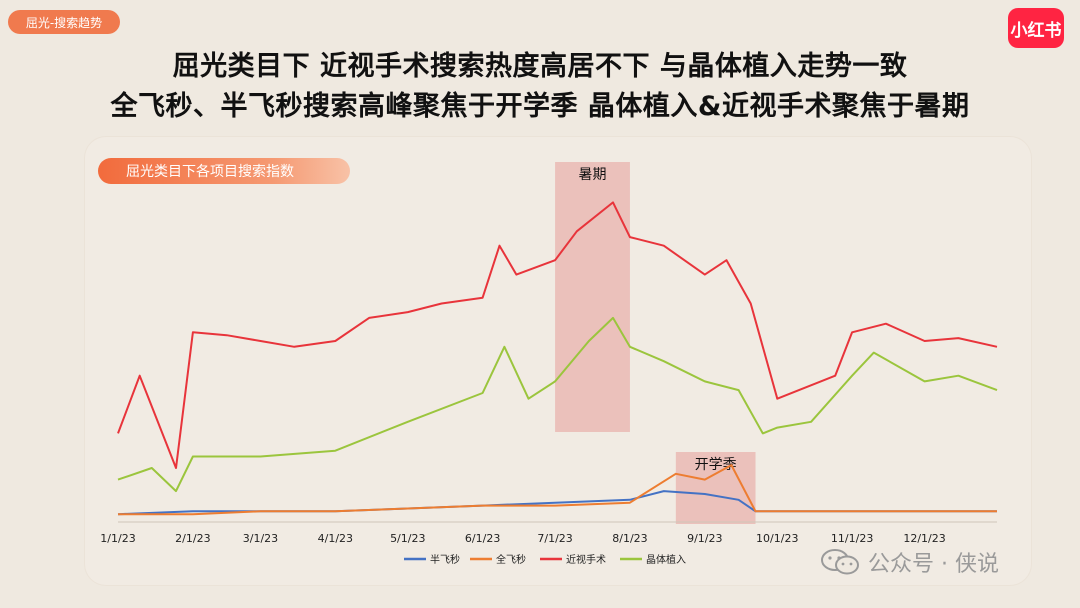 The height and width of the screenshot is (608, 1080). Describe the element at coordinates (1036, 28) in the screenshot. I see `xiaohongshu-logo: 小红书` at that location.